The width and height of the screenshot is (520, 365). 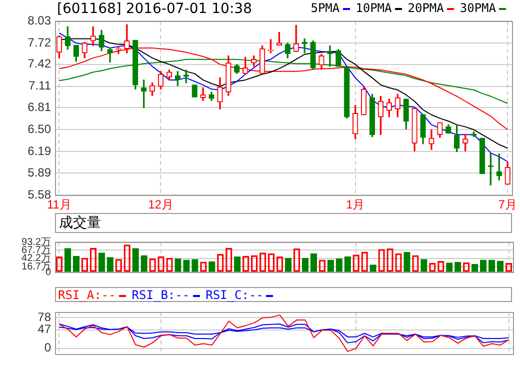 What do you see at coordinates (478, 8) in the screenshot?
I see `legend-label: 30PMA` at bounding box center [478, 8].